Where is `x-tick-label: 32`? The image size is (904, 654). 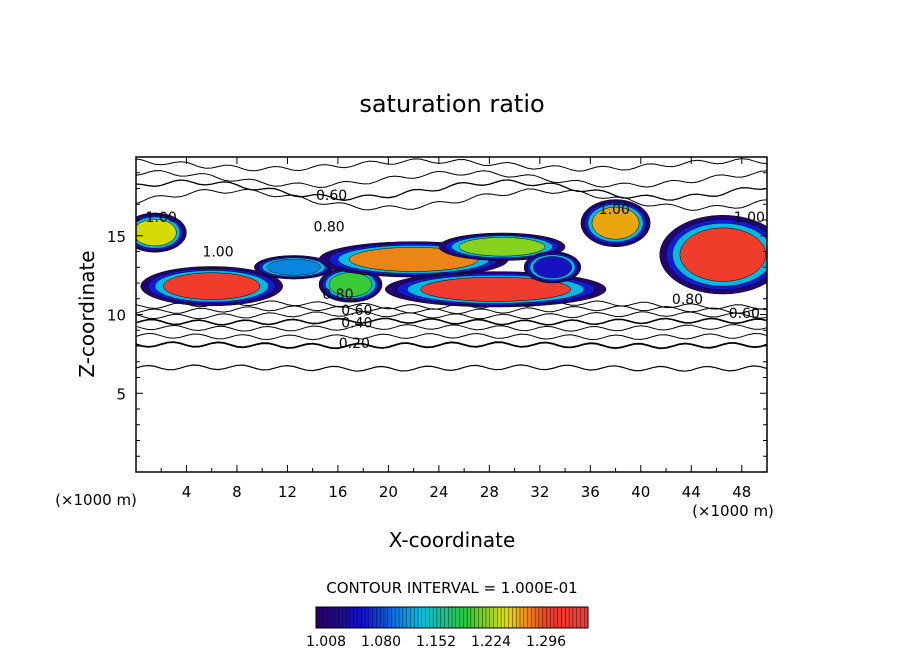
x-tick-label: 32 is located at coordinates (539, 492).